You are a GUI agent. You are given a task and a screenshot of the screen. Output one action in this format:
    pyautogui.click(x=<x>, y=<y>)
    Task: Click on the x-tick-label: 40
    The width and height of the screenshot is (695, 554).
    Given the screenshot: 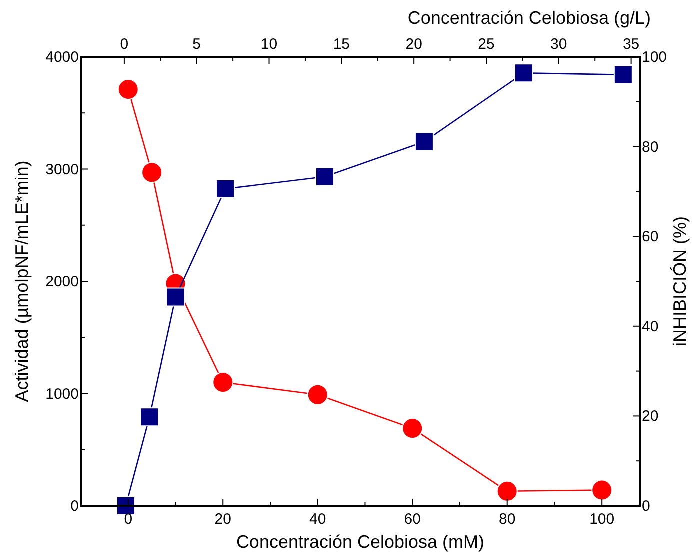 What is the action you would take?
    pyautogui.click(x=318, y=519)
    